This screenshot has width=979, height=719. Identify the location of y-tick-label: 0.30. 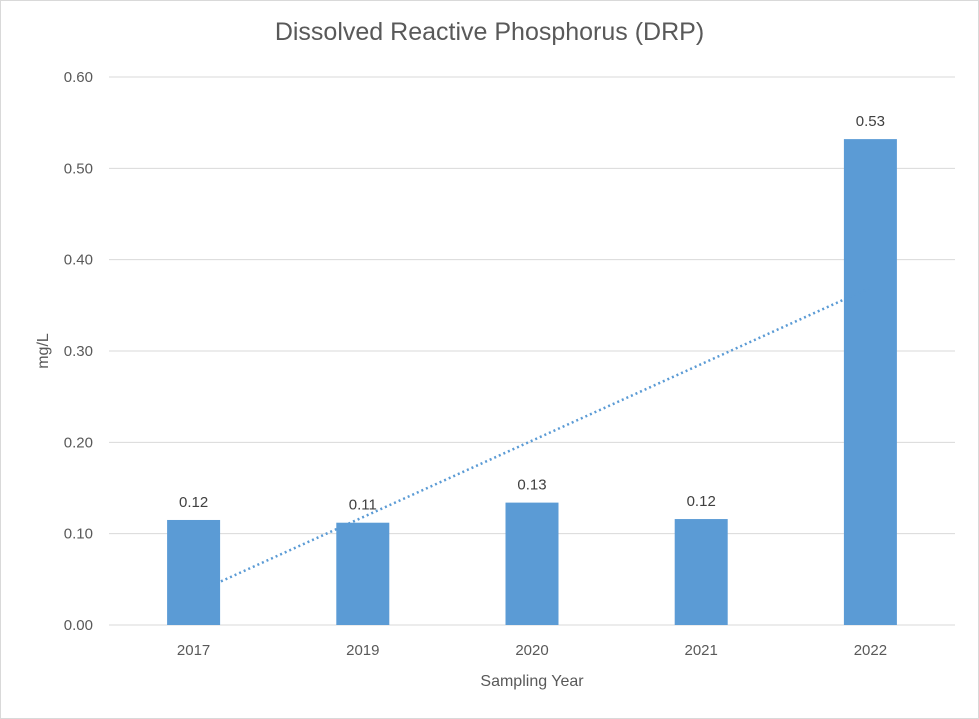
(78, 351).